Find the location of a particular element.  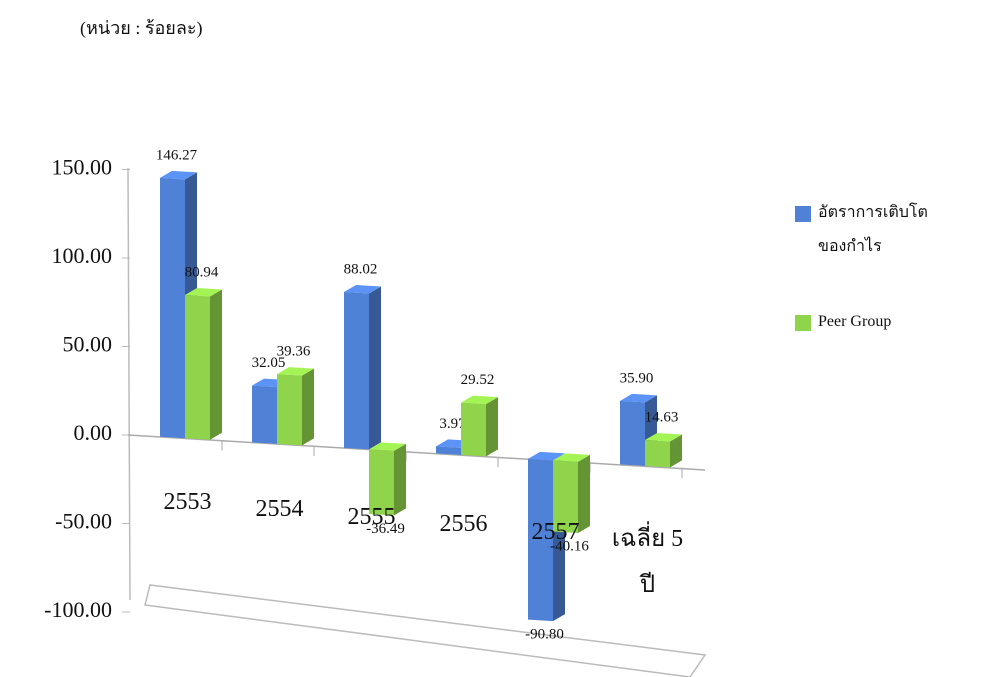

data-label: -40.16 is located at coordinates (569, 546).